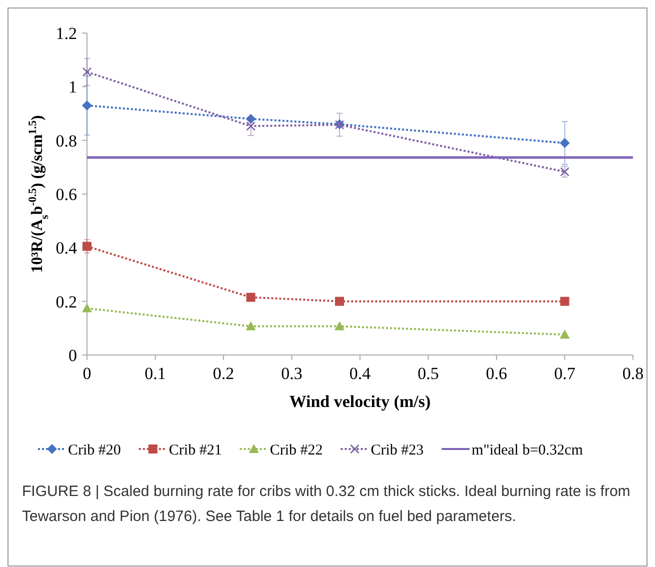 This screenshot has height=567, width=655. Describe the element at coordinates (223, 373) in the screenshot. I see `x-tick-label: 0.2` at that location.